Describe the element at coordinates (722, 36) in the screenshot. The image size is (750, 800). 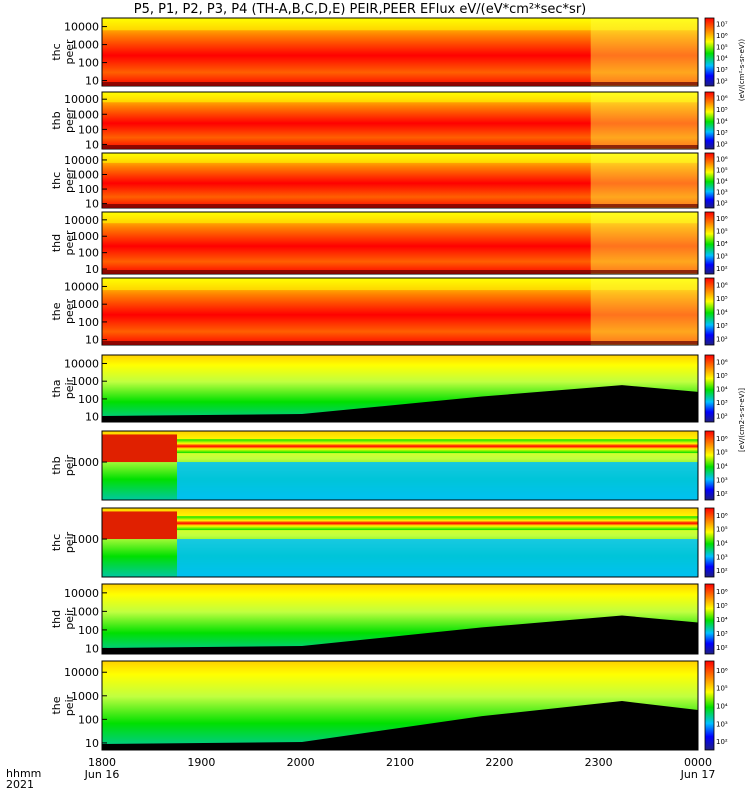
I see `panel-1-colorbar-tick-5: 10⁶` at that location.